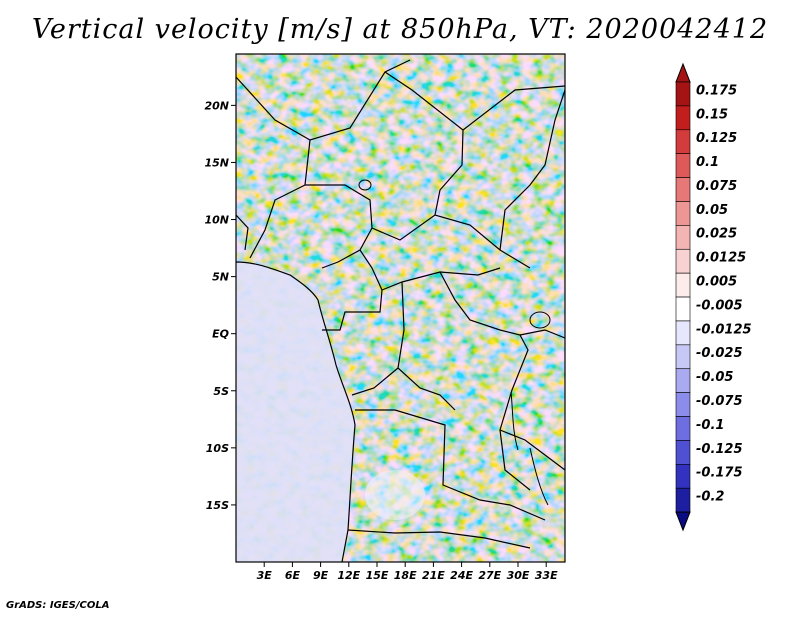  Describe the element at coordinates (710, 425) in the screenshot. I see `colorbar-label: -0.1` at that location.